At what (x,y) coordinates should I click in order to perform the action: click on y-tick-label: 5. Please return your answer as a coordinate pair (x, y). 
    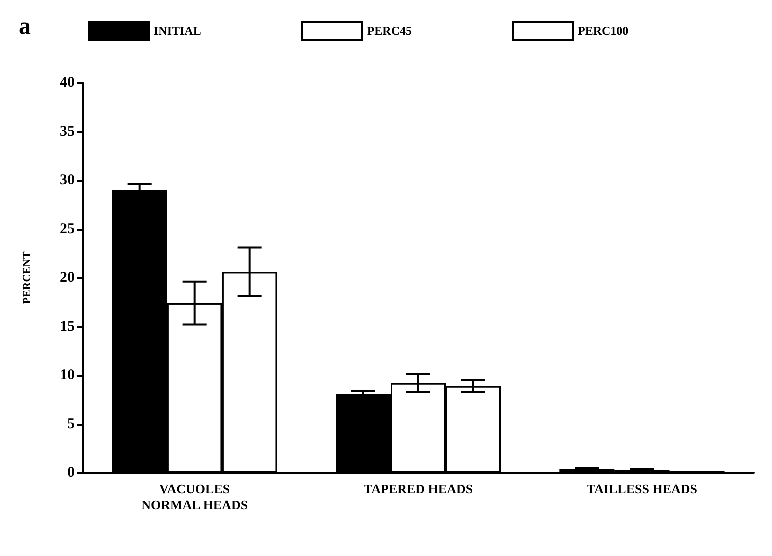
    Looking at the image, I should click on (71, 424).